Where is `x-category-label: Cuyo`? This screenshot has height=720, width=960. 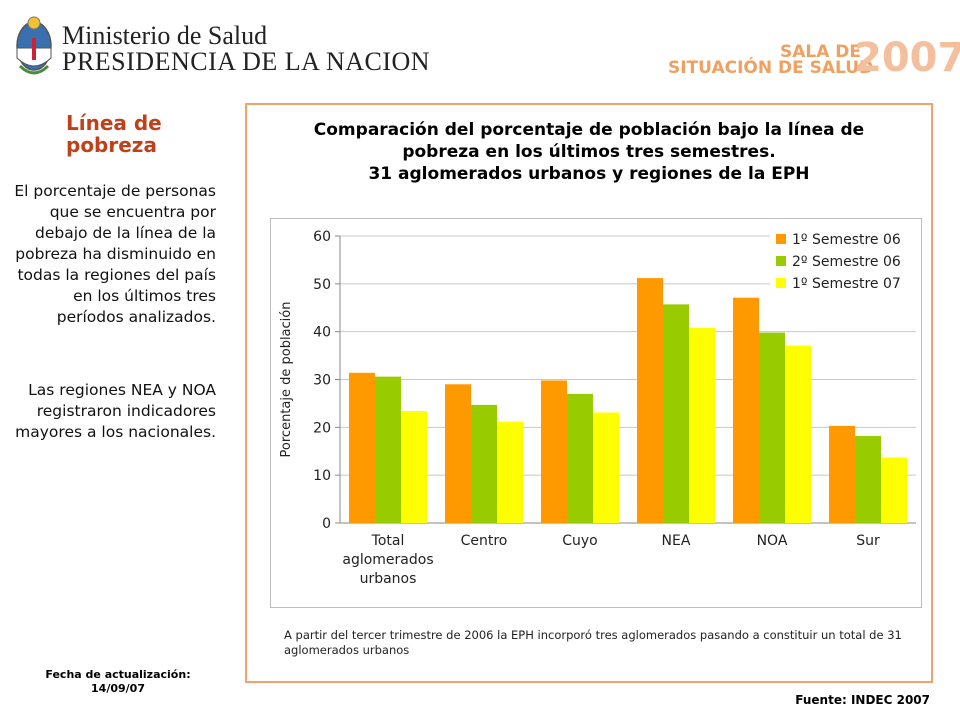
x-category-label: Cuyo is located at coordinates (580, 541).